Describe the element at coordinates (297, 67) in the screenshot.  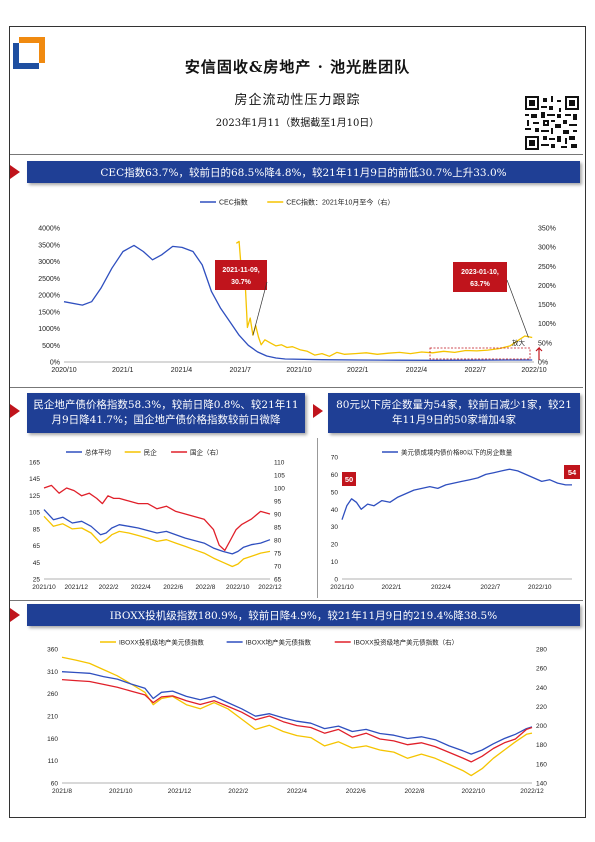
I see `report-title: 安信固收&房地产 · 池光胜团队` at that location.